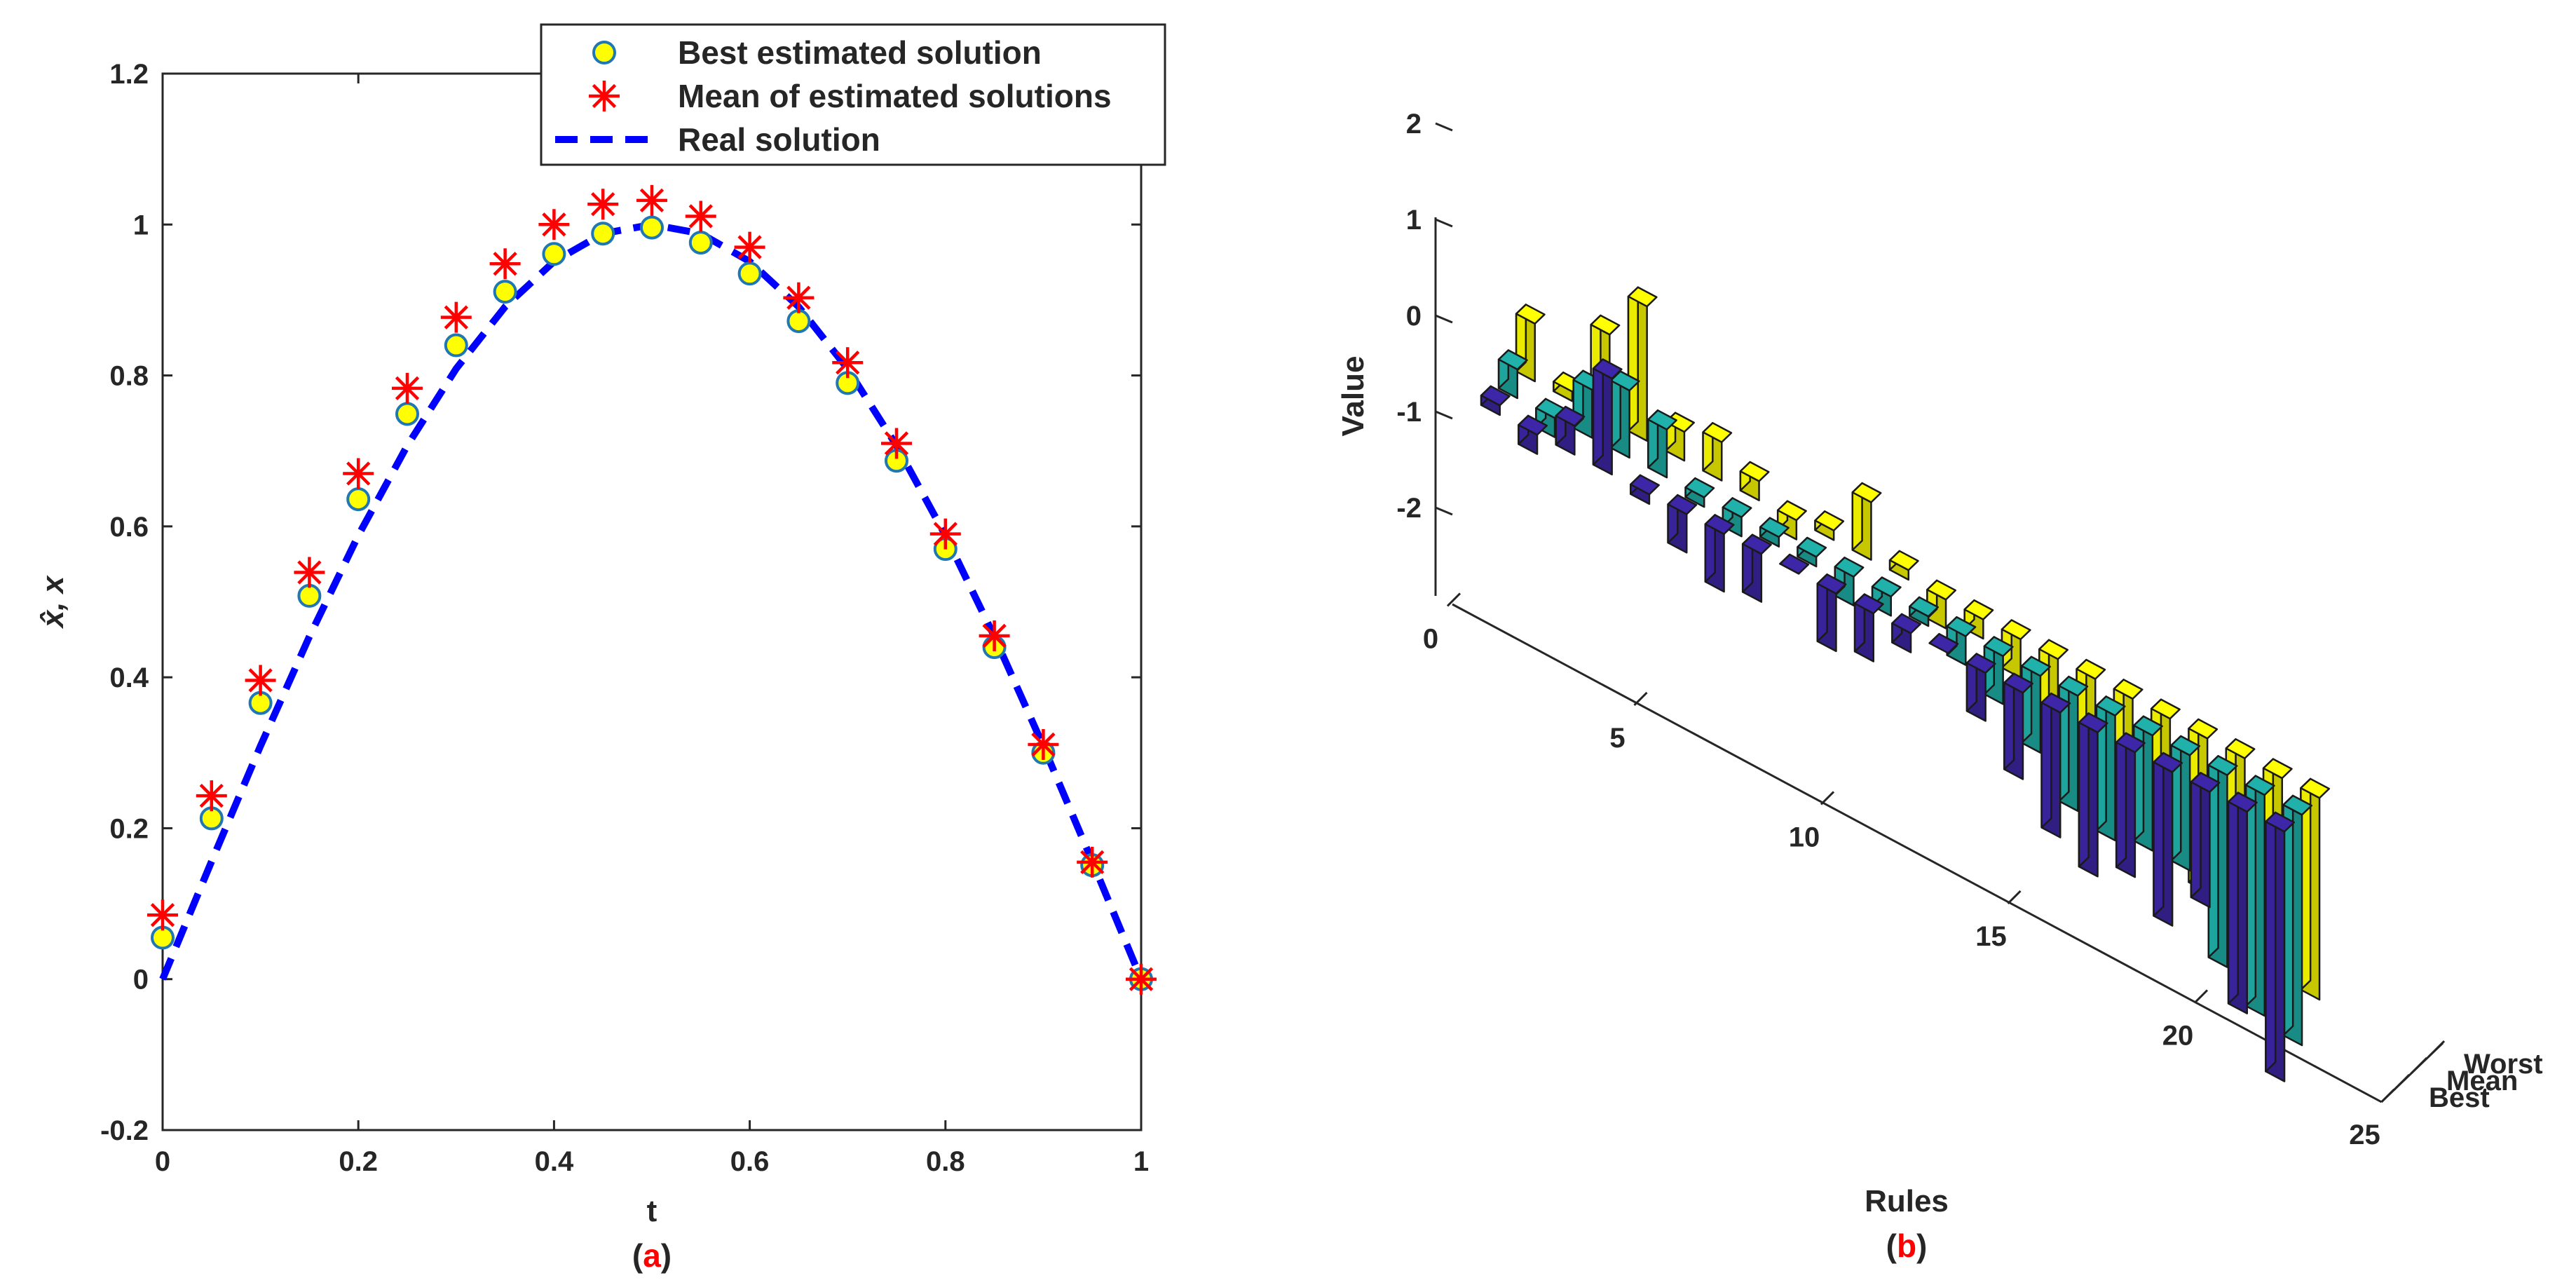  I want to click on panel-b-x-axis-label: Rules, so click(1907, 1201).